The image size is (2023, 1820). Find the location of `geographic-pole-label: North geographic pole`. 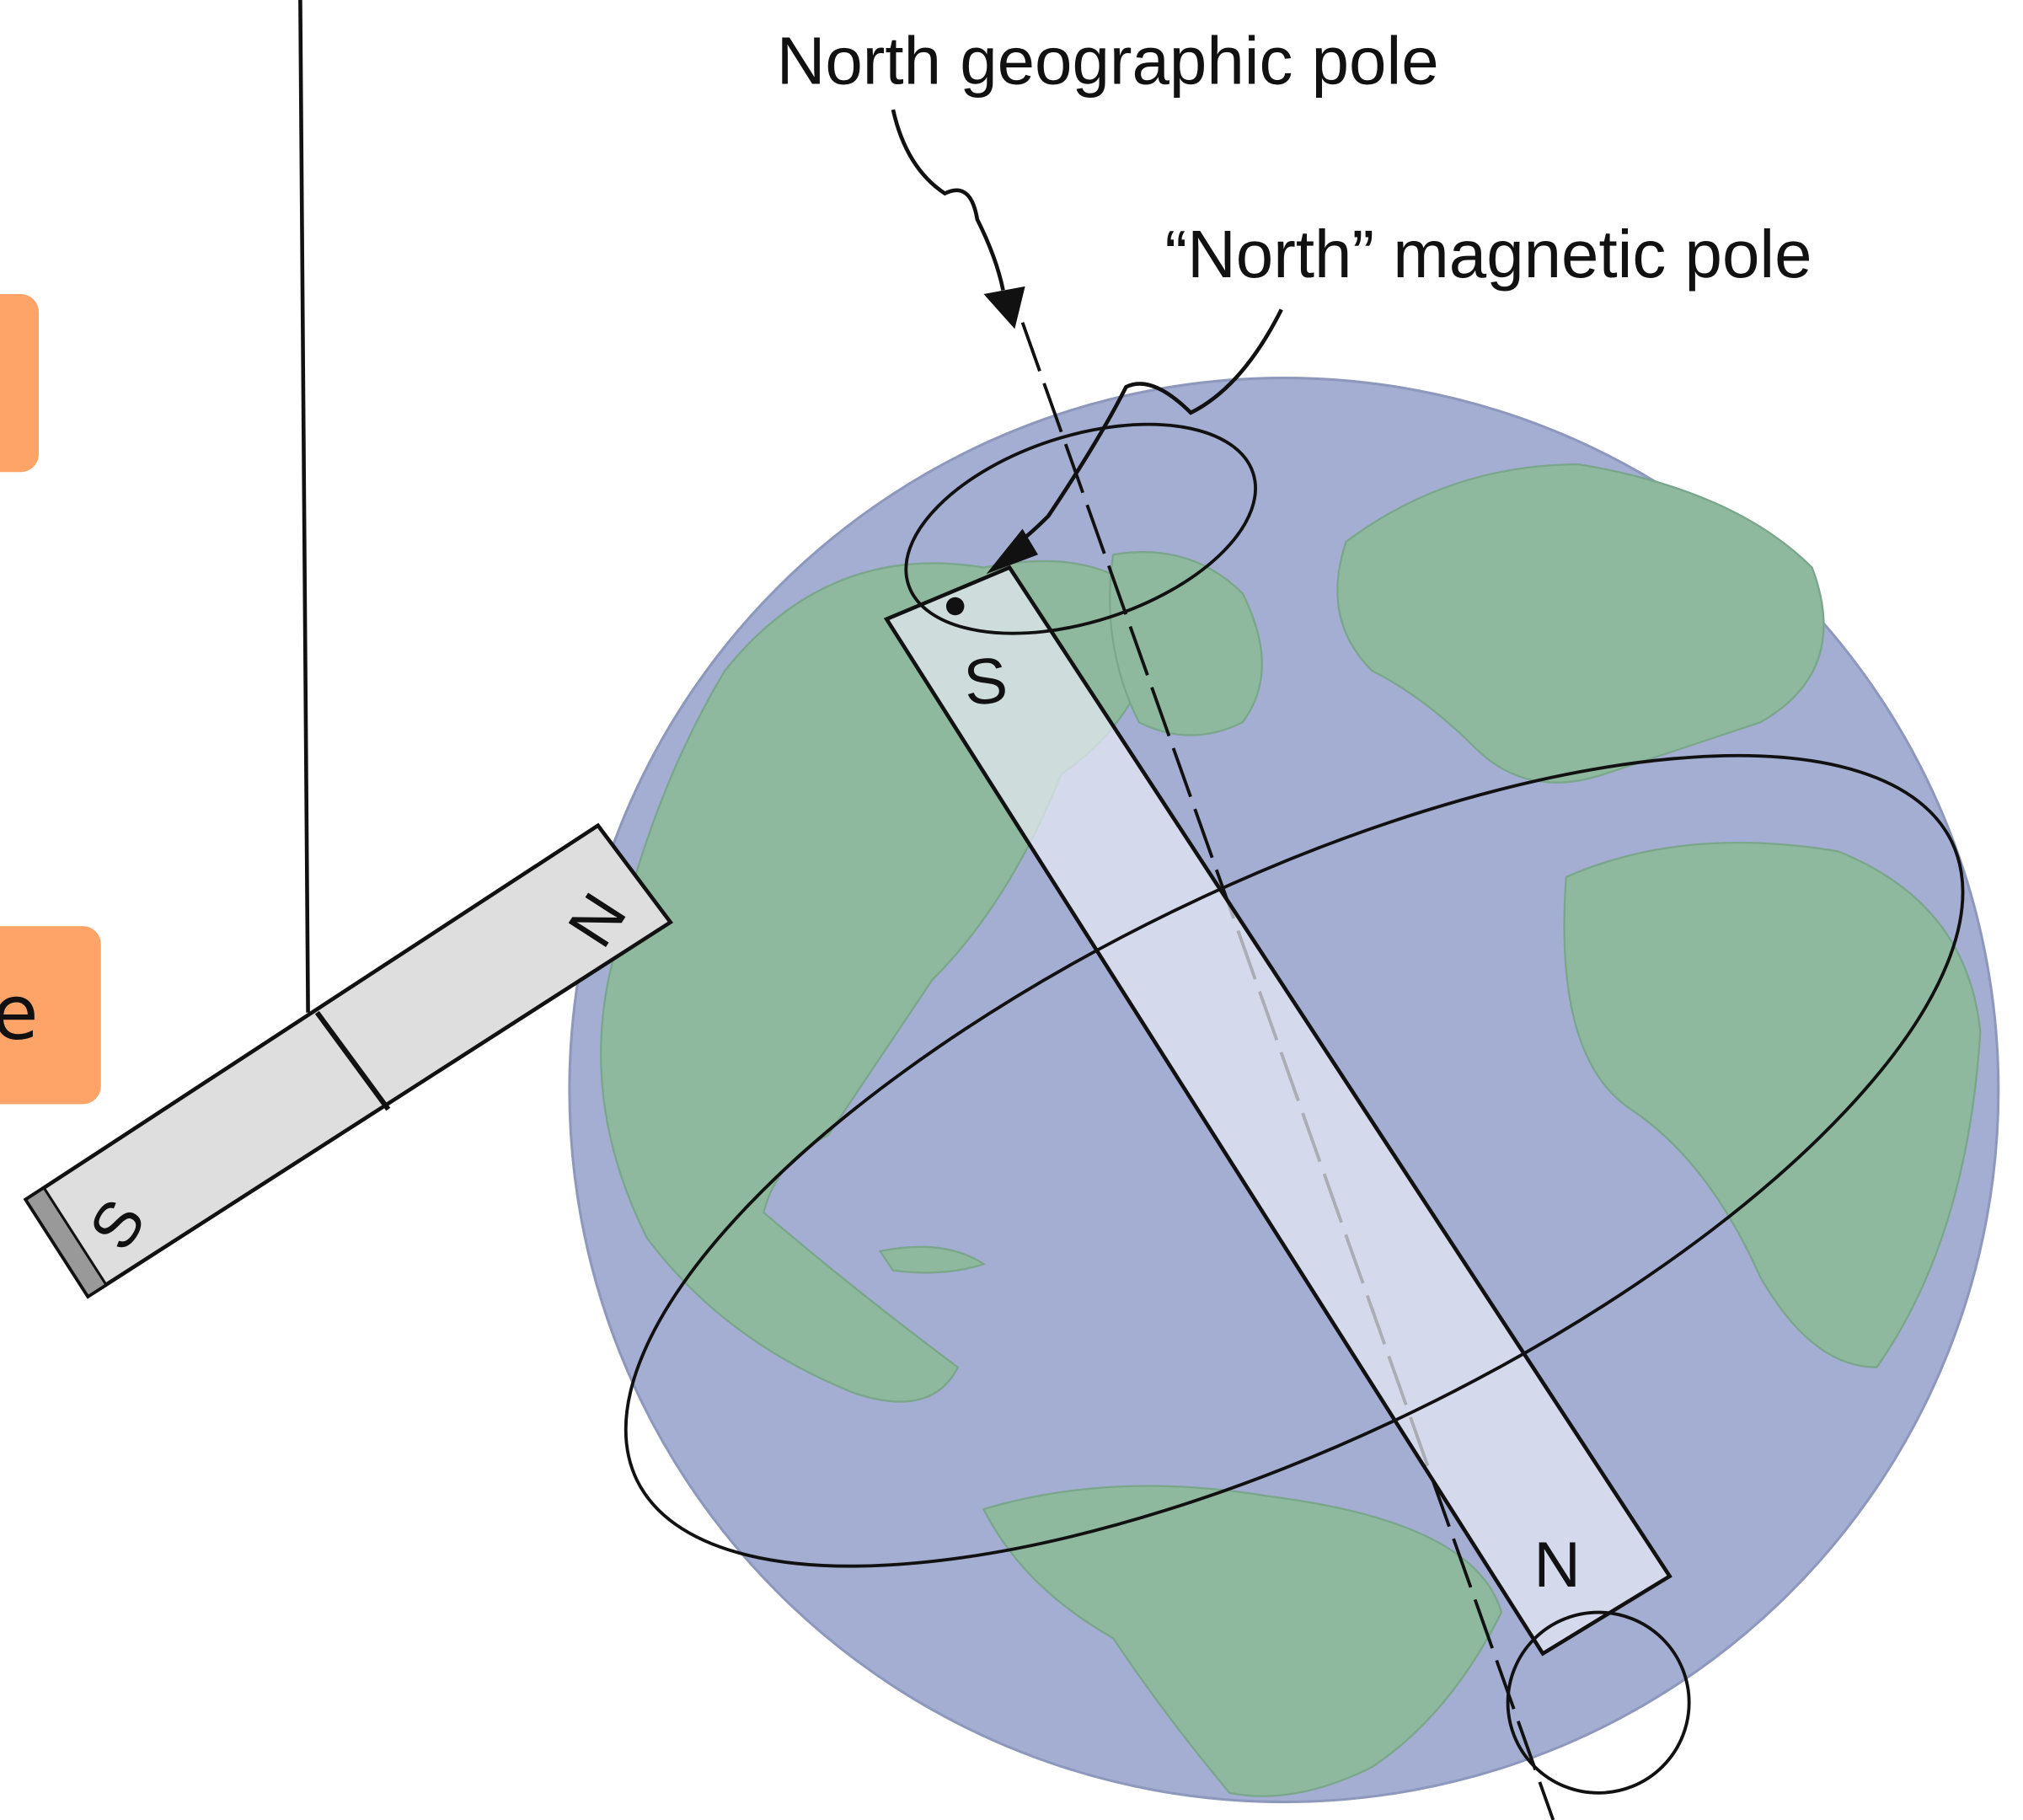

geographic-pole-label: North geographic pole is located at coordinates (1108, 61).